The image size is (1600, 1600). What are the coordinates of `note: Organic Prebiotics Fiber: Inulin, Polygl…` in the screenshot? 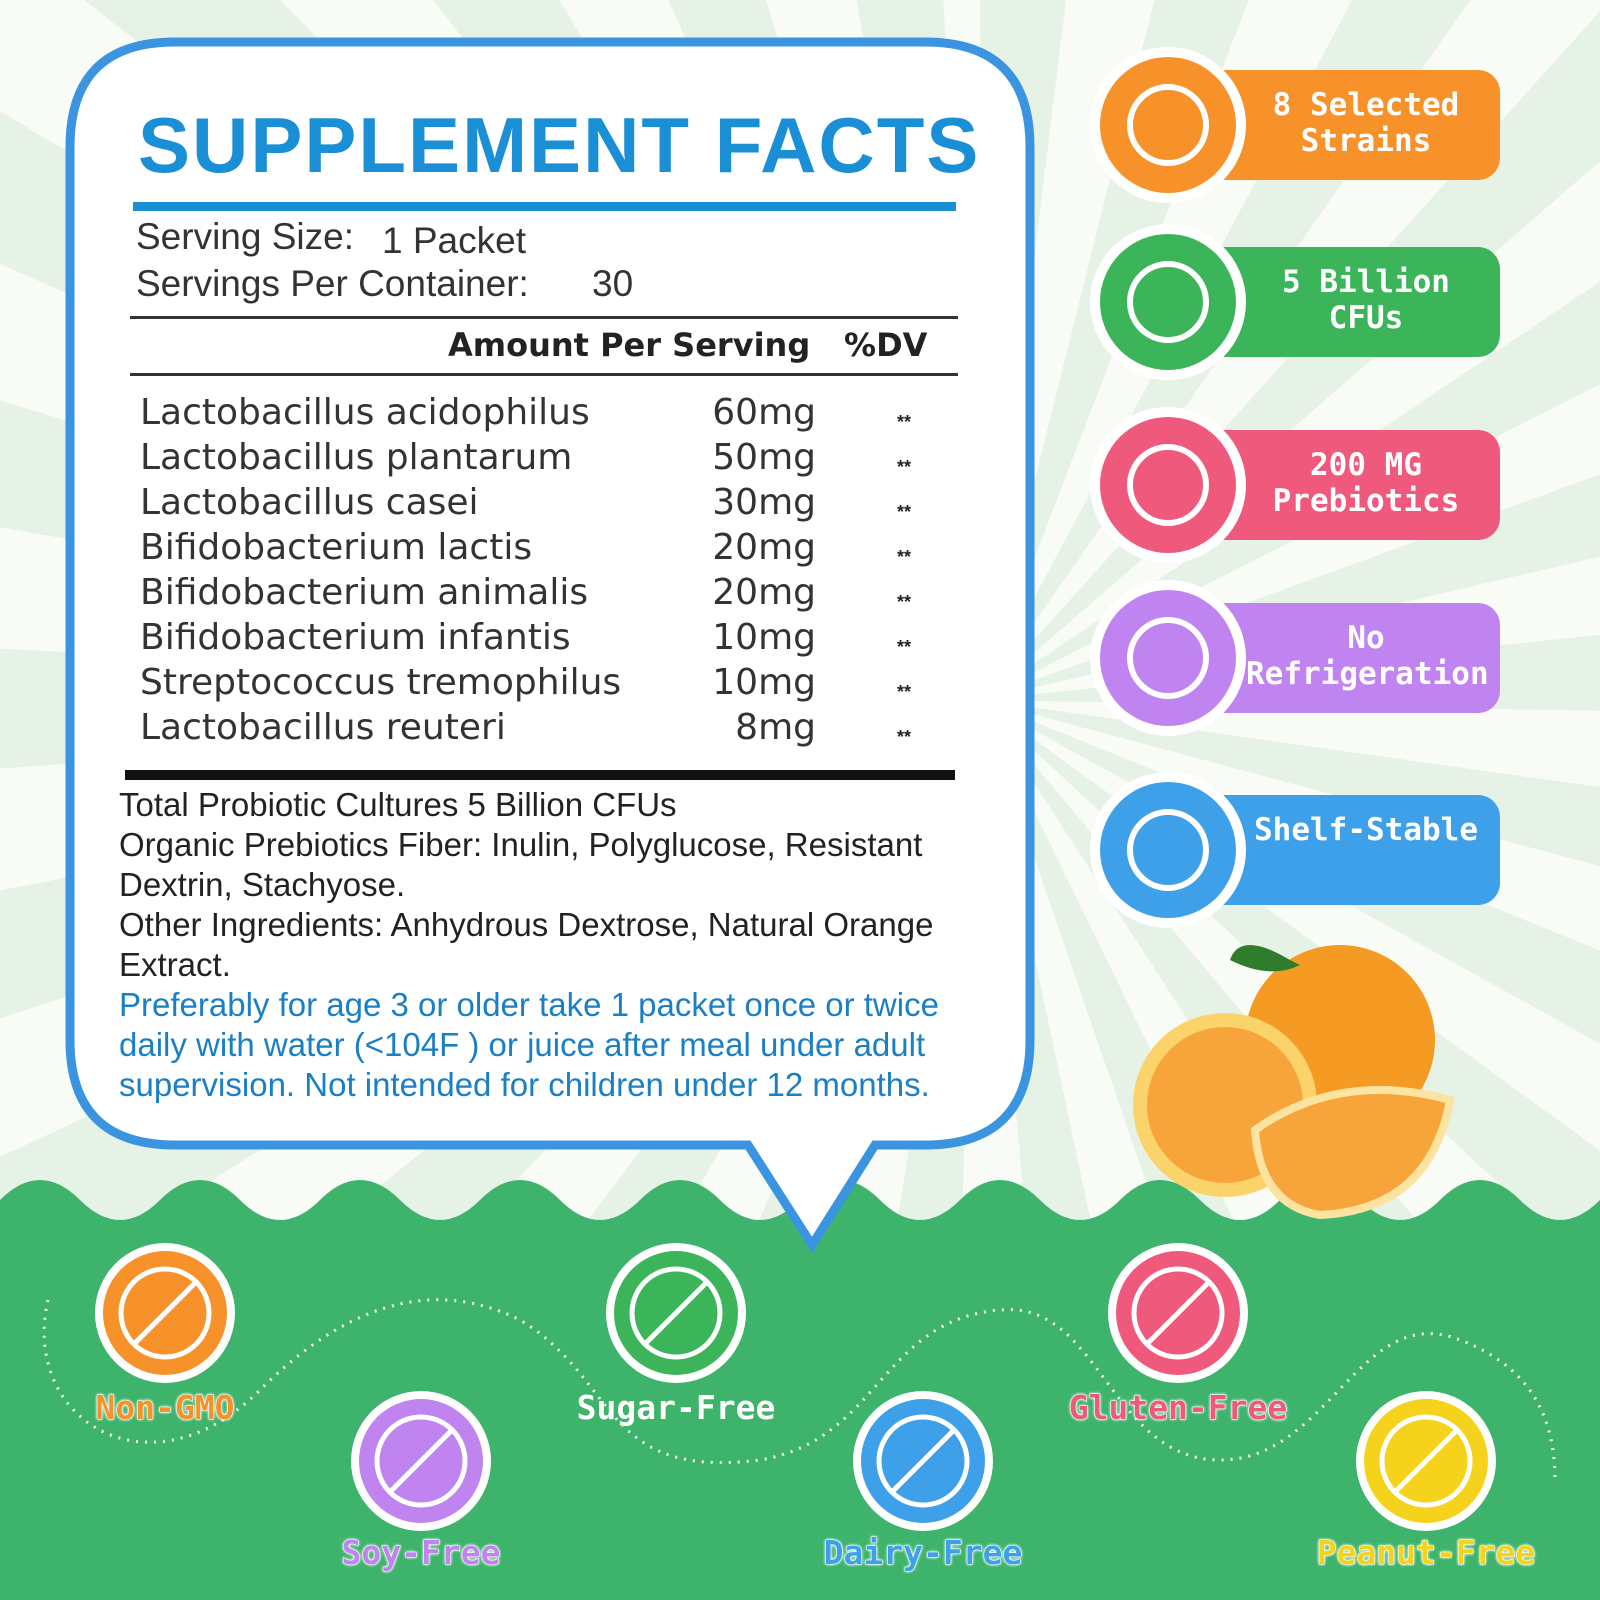 It's located at (521, 864).